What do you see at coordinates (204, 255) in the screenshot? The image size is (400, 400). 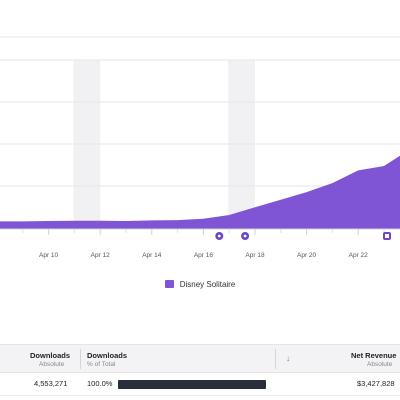 I see `x-tick-label: Apr 16` at bounding box center [204, 255].